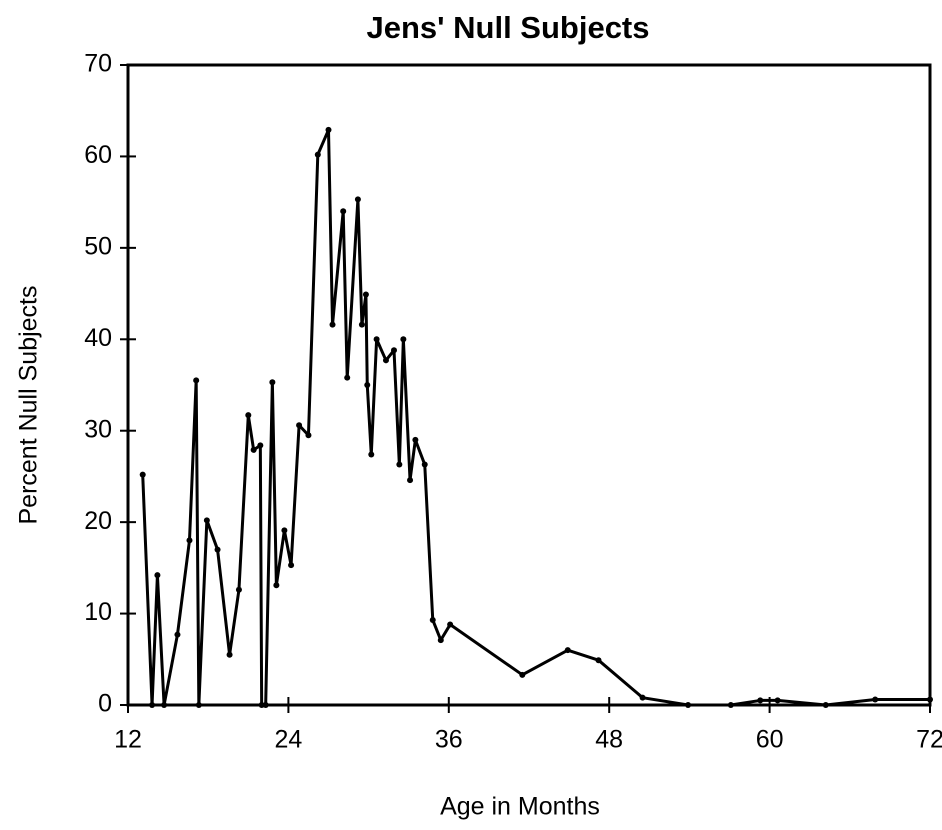  What do you see at coordinates (929, 740) in the screenshot?
I see `x-tick-label: 72` at bounding box center [929, 740].